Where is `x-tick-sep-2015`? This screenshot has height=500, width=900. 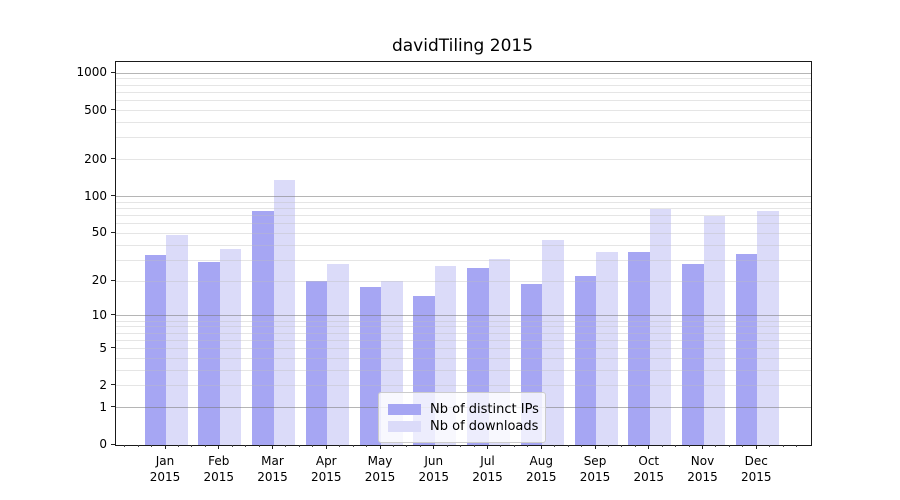
x-tick-sep-2015 is located at coordinates (595, 447).